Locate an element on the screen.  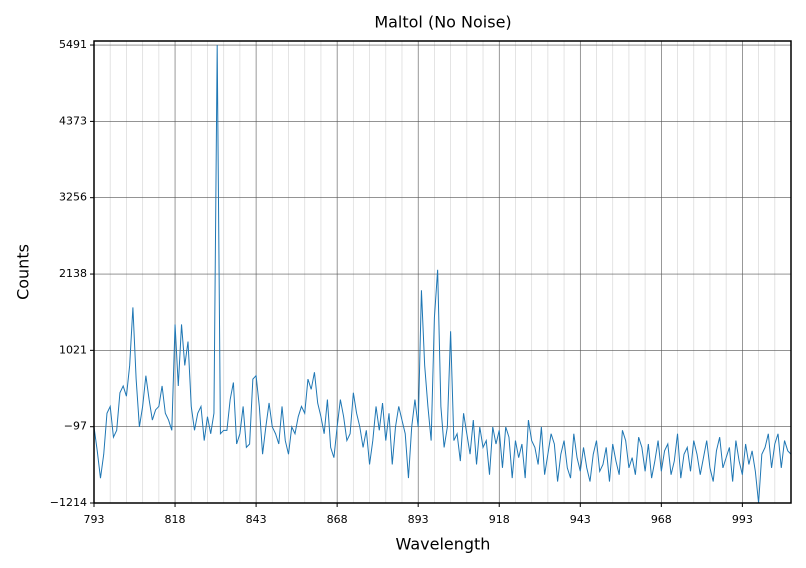
x-tick-label: 818 is located at coordinates (175, 519).